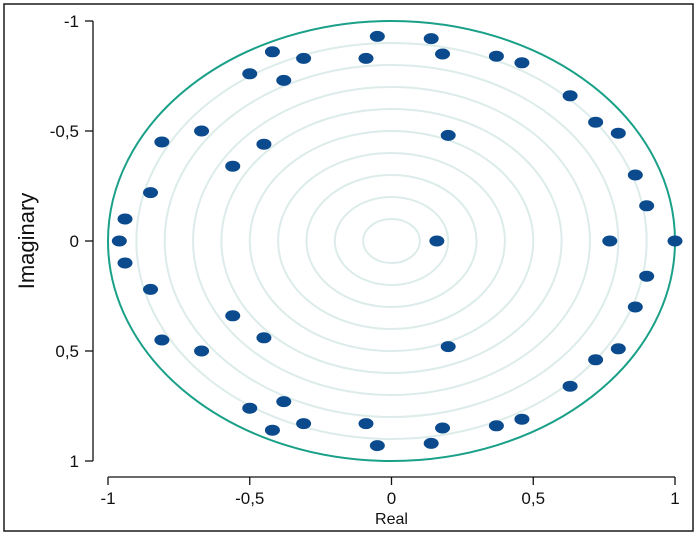  Describe the element at coordinates (67, 351) in the screenshot. I see `y-tick-label: 0,5` at that location.